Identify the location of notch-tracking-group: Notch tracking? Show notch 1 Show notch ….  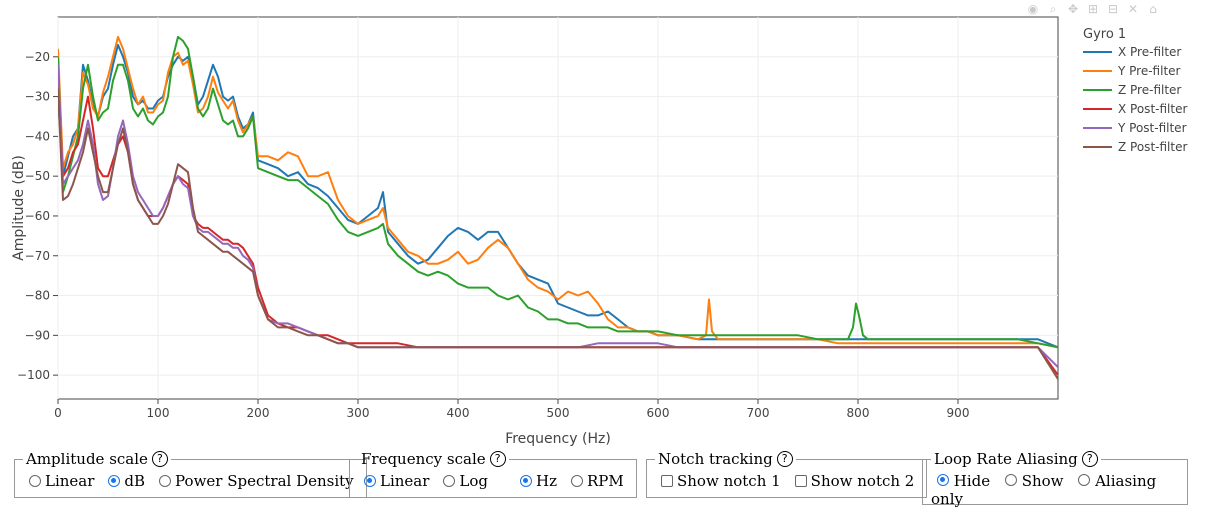
(787, 474).